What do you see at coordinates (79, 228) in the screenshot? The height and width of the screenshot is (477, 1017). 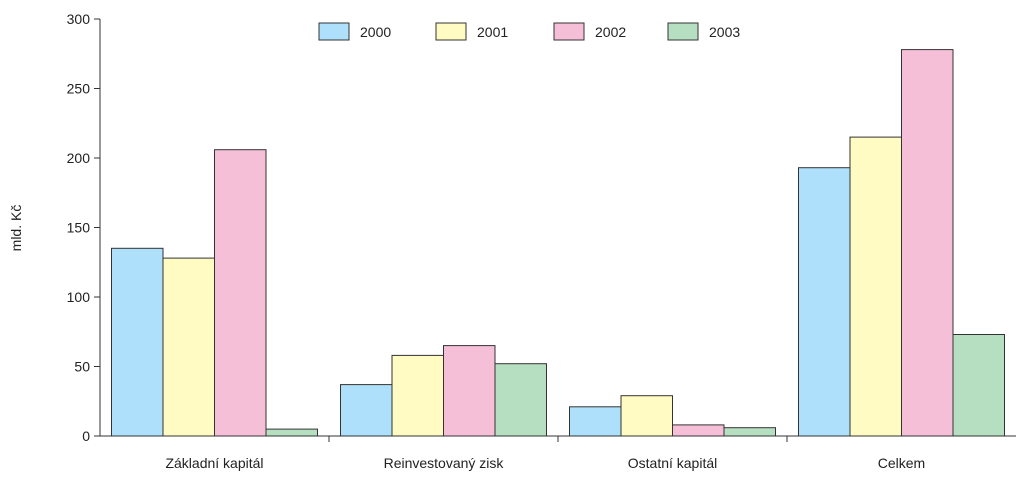 I see `y-tick-label: 150` at bounding box center [79, 228].